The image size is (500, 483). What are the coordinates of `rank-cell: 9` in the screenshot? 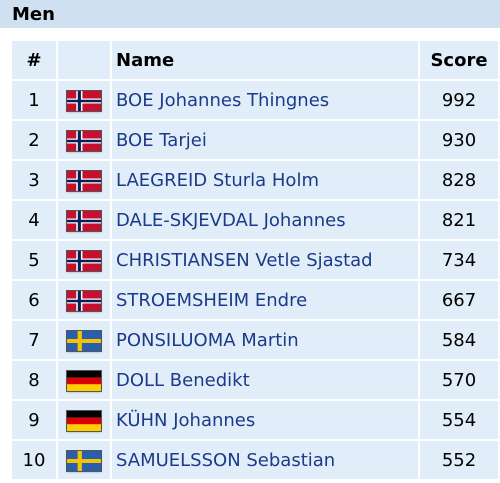 It's located at (34, 420).